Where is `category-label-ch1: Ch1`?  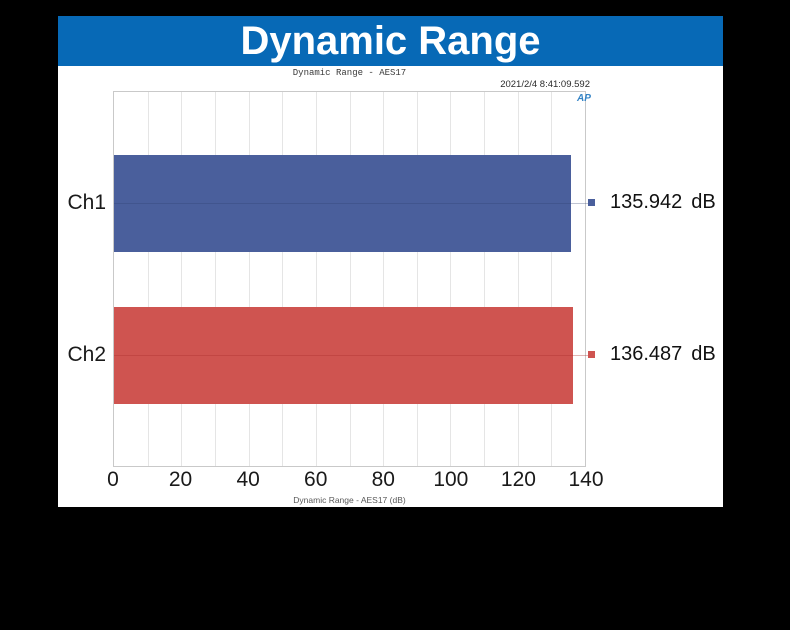
category-label-ch1: Ch1 is located at coordinates (86, 202).